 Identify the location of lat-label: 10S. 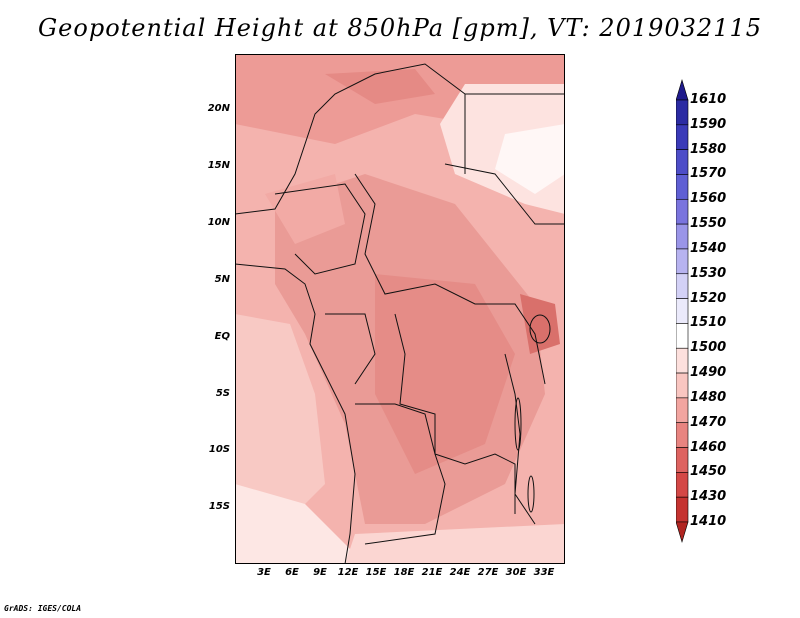
(219, 449).